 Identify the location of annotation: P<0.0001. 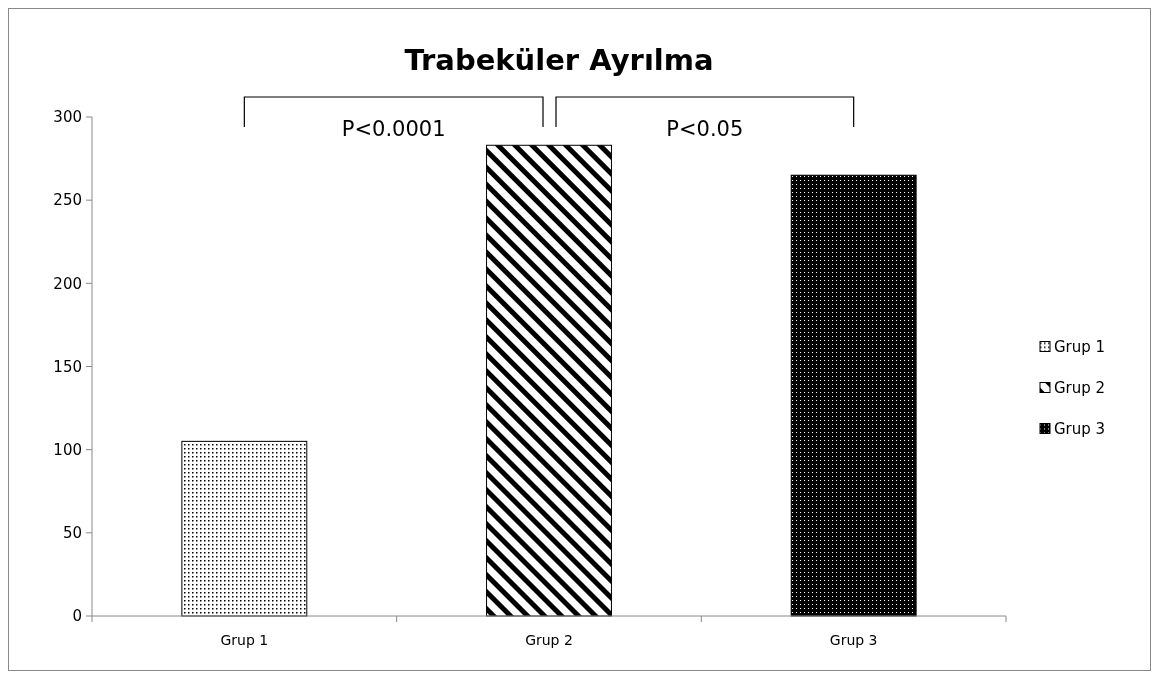
(393, 129).